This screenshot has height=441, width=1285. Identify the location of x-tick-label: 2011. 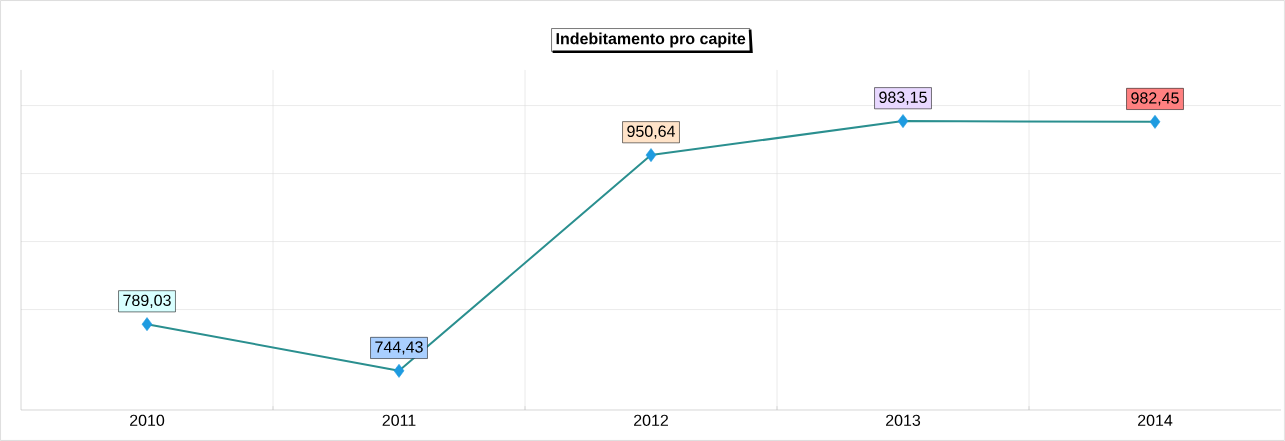
(399, 420).